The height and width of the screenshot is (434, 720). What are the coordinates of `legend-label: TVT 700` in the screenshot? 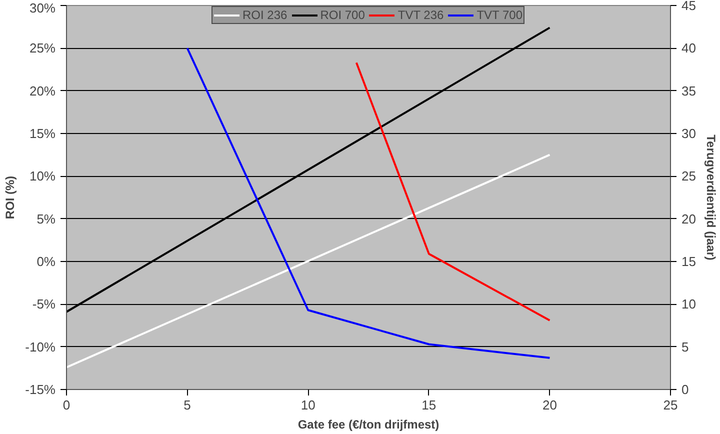 It's located at (499, 15).